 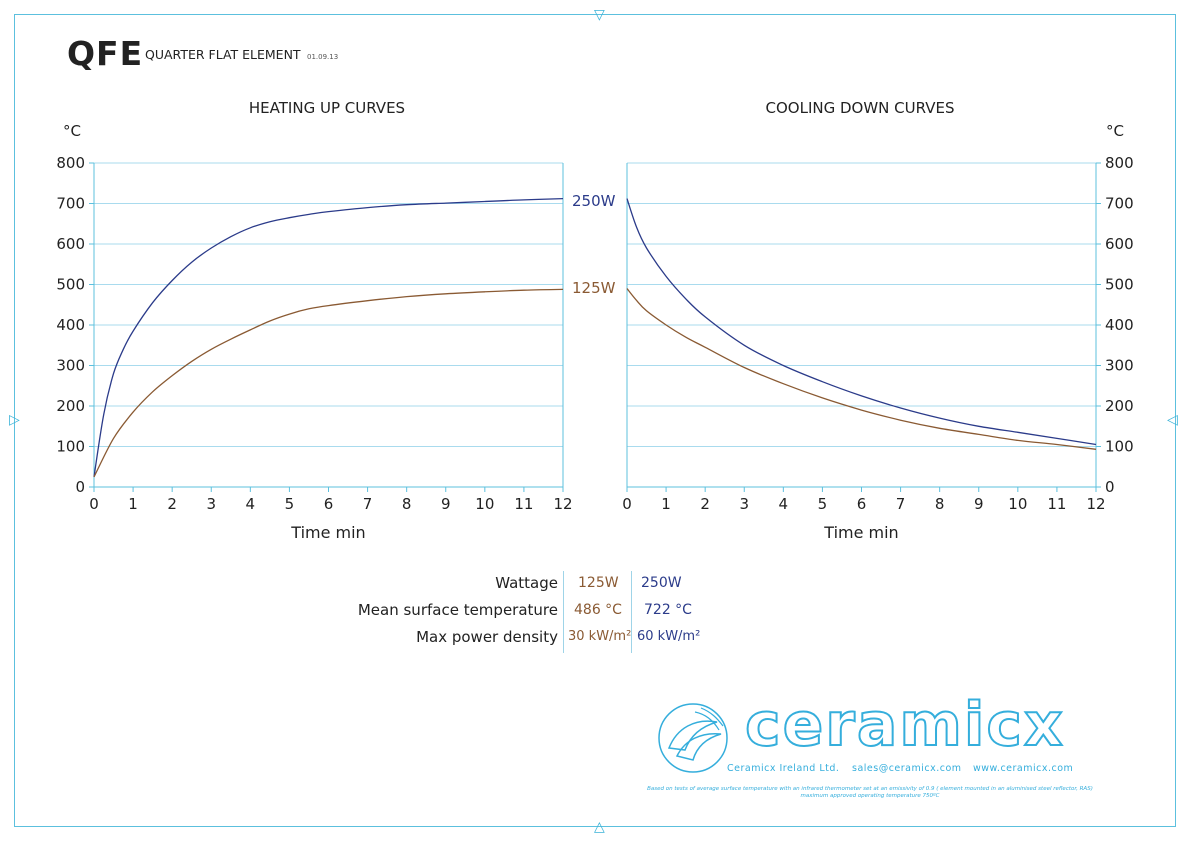 I want to click on product-name: QUARTER FLAT ELEMENT, so click(x=223, y=54).